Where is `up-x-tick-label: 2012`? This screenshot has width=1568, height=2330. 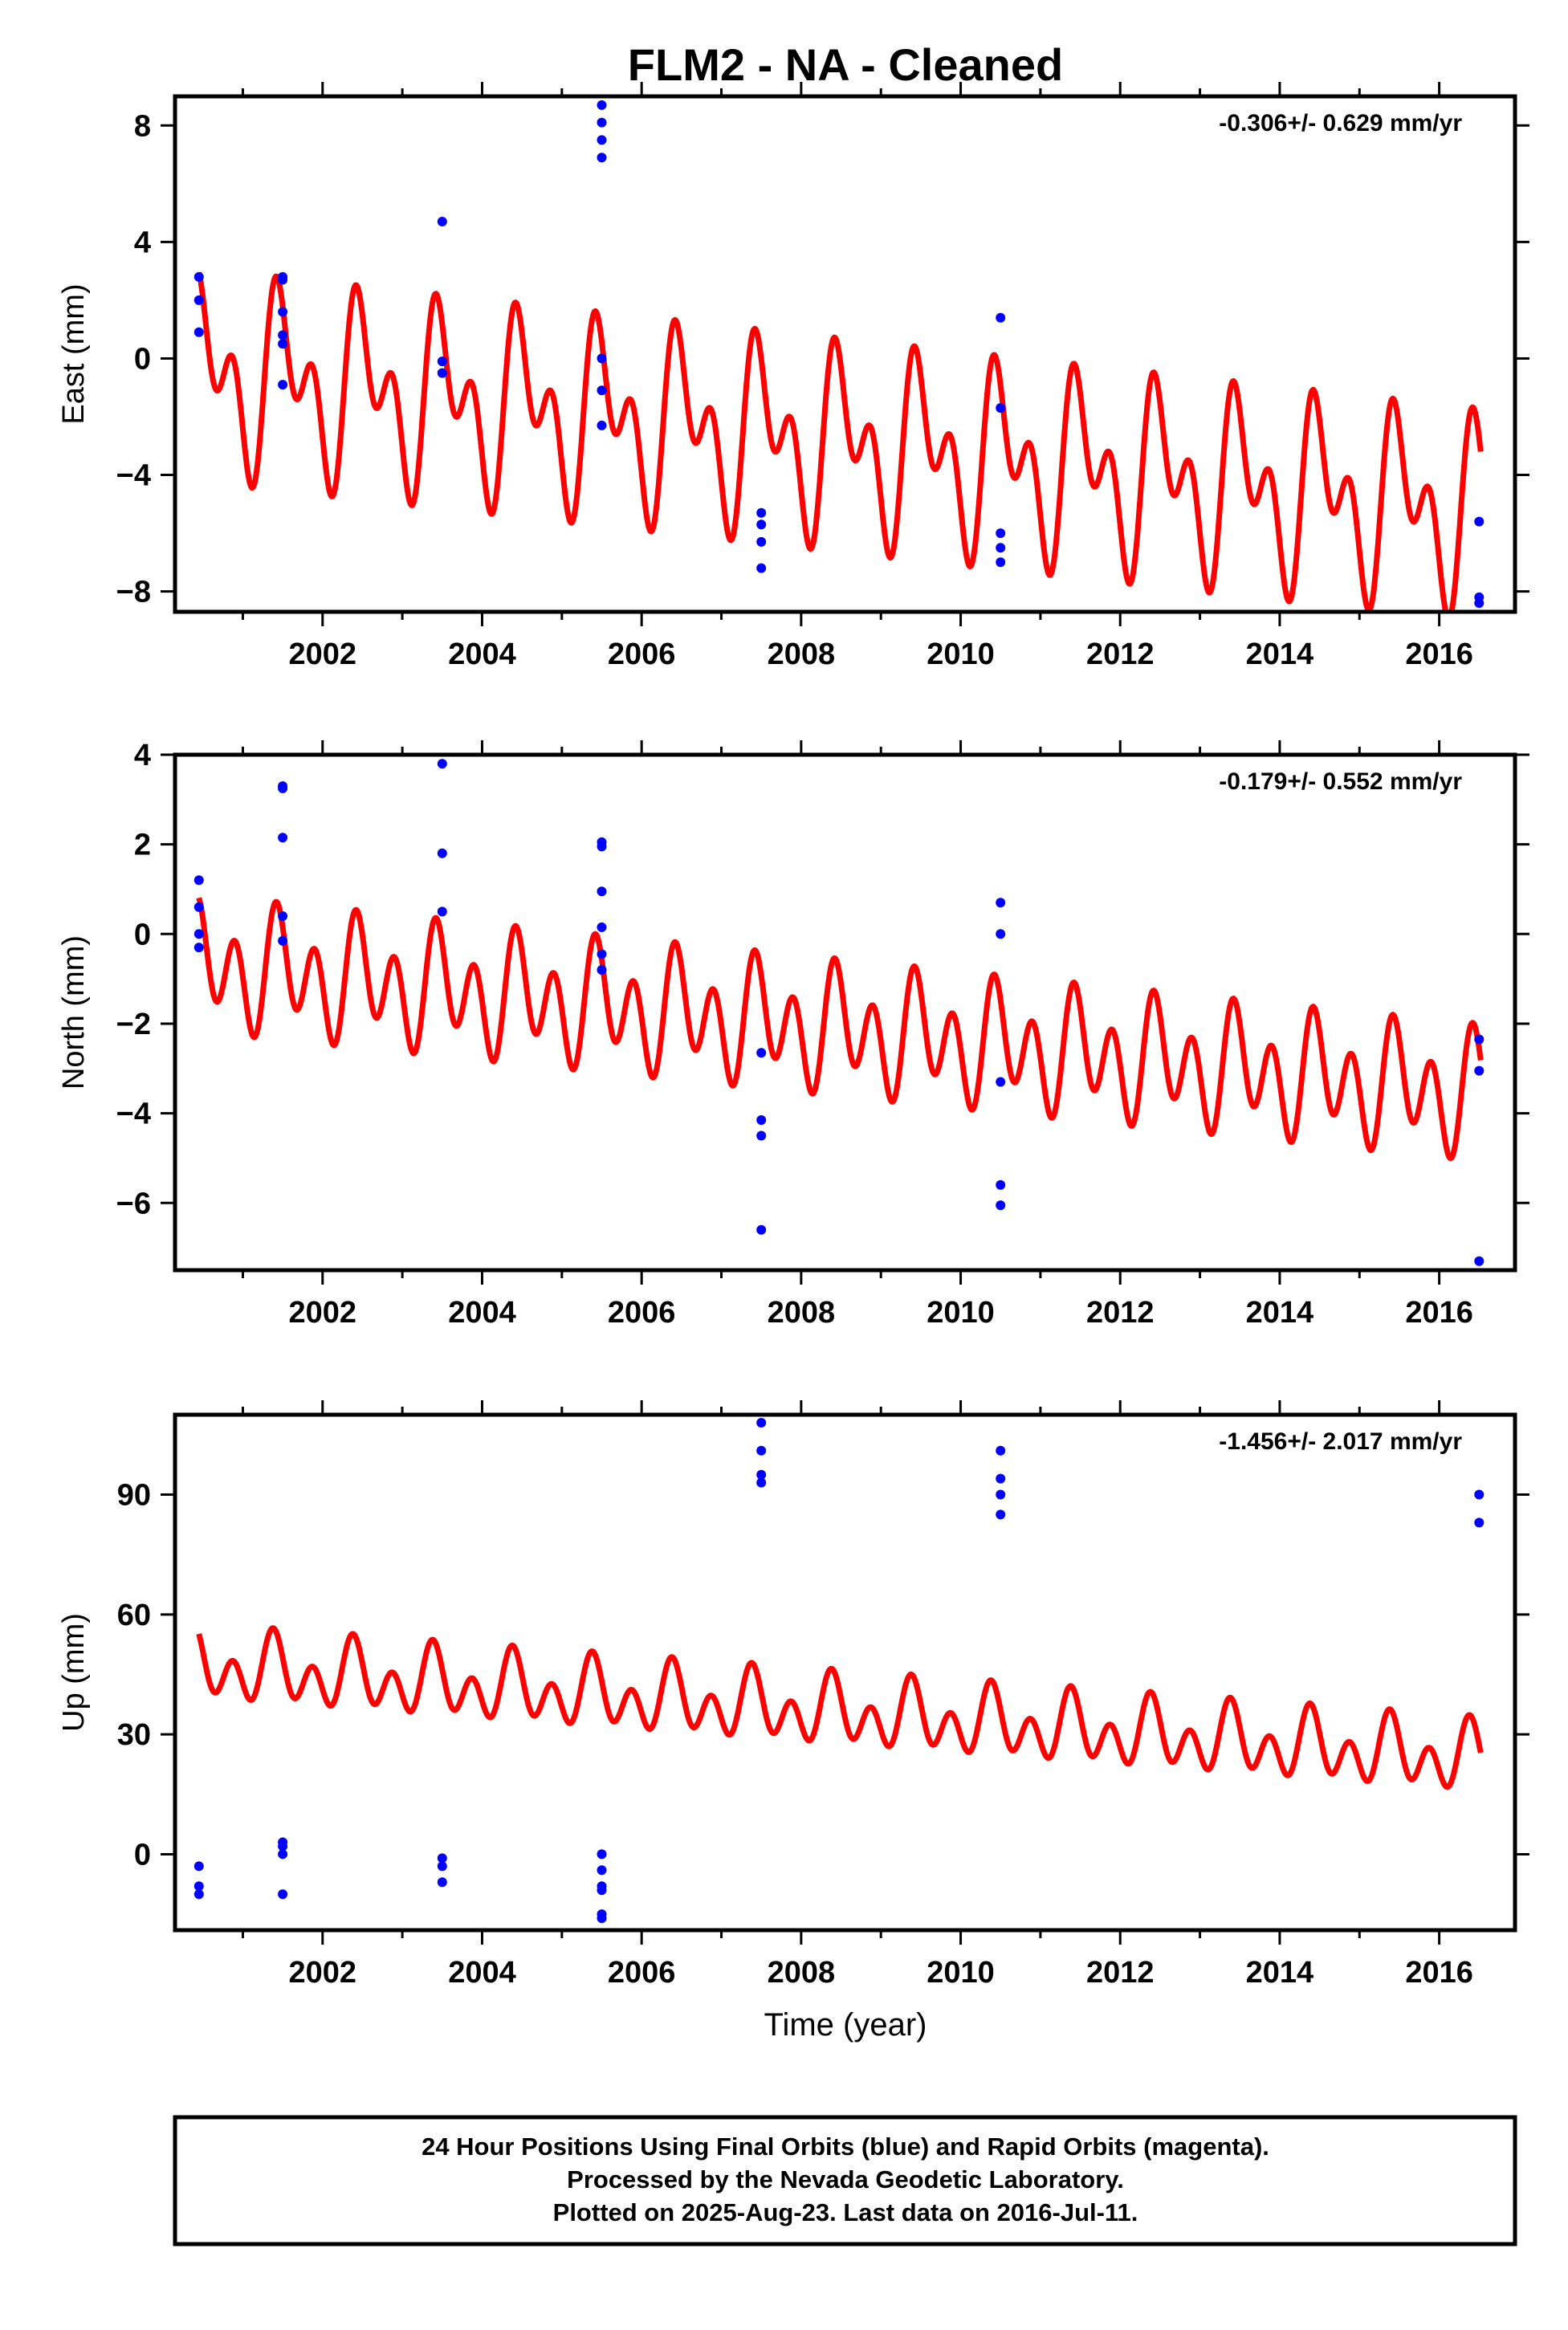
up-x-tick-label: 2012 is located at coordinates (1120, 1973).